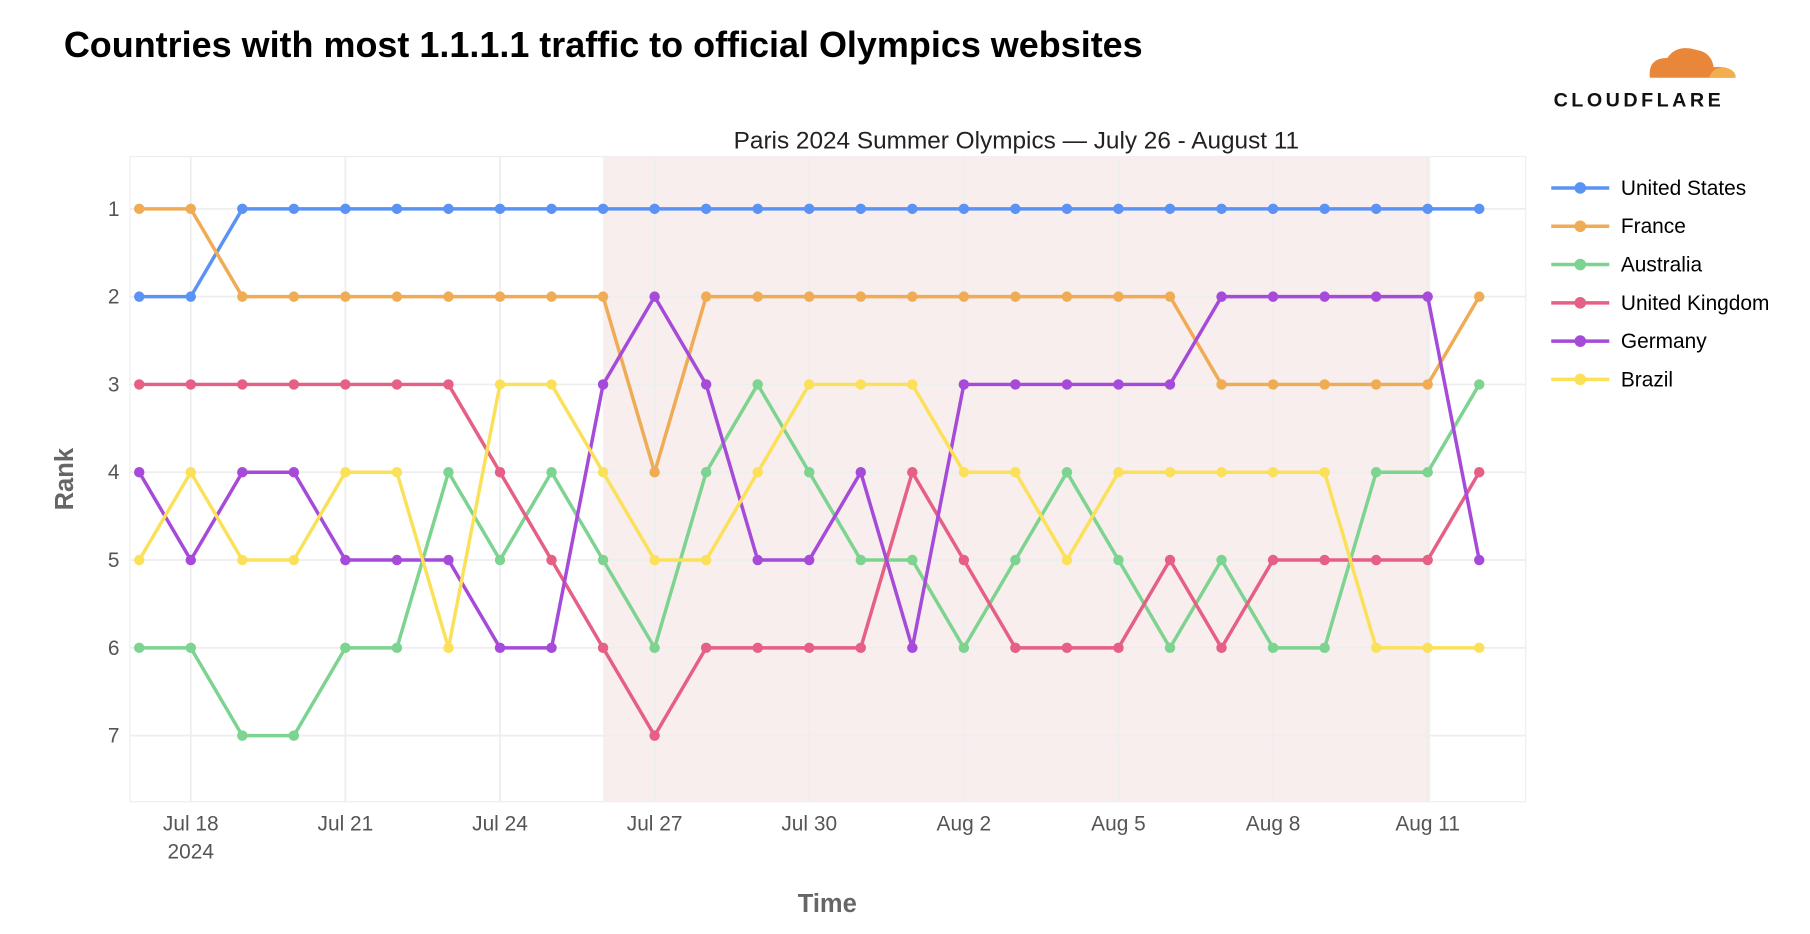  Describe the element at coordinates (1626, 264) in the screenshot. I see `legend-item: Australia` at that location.